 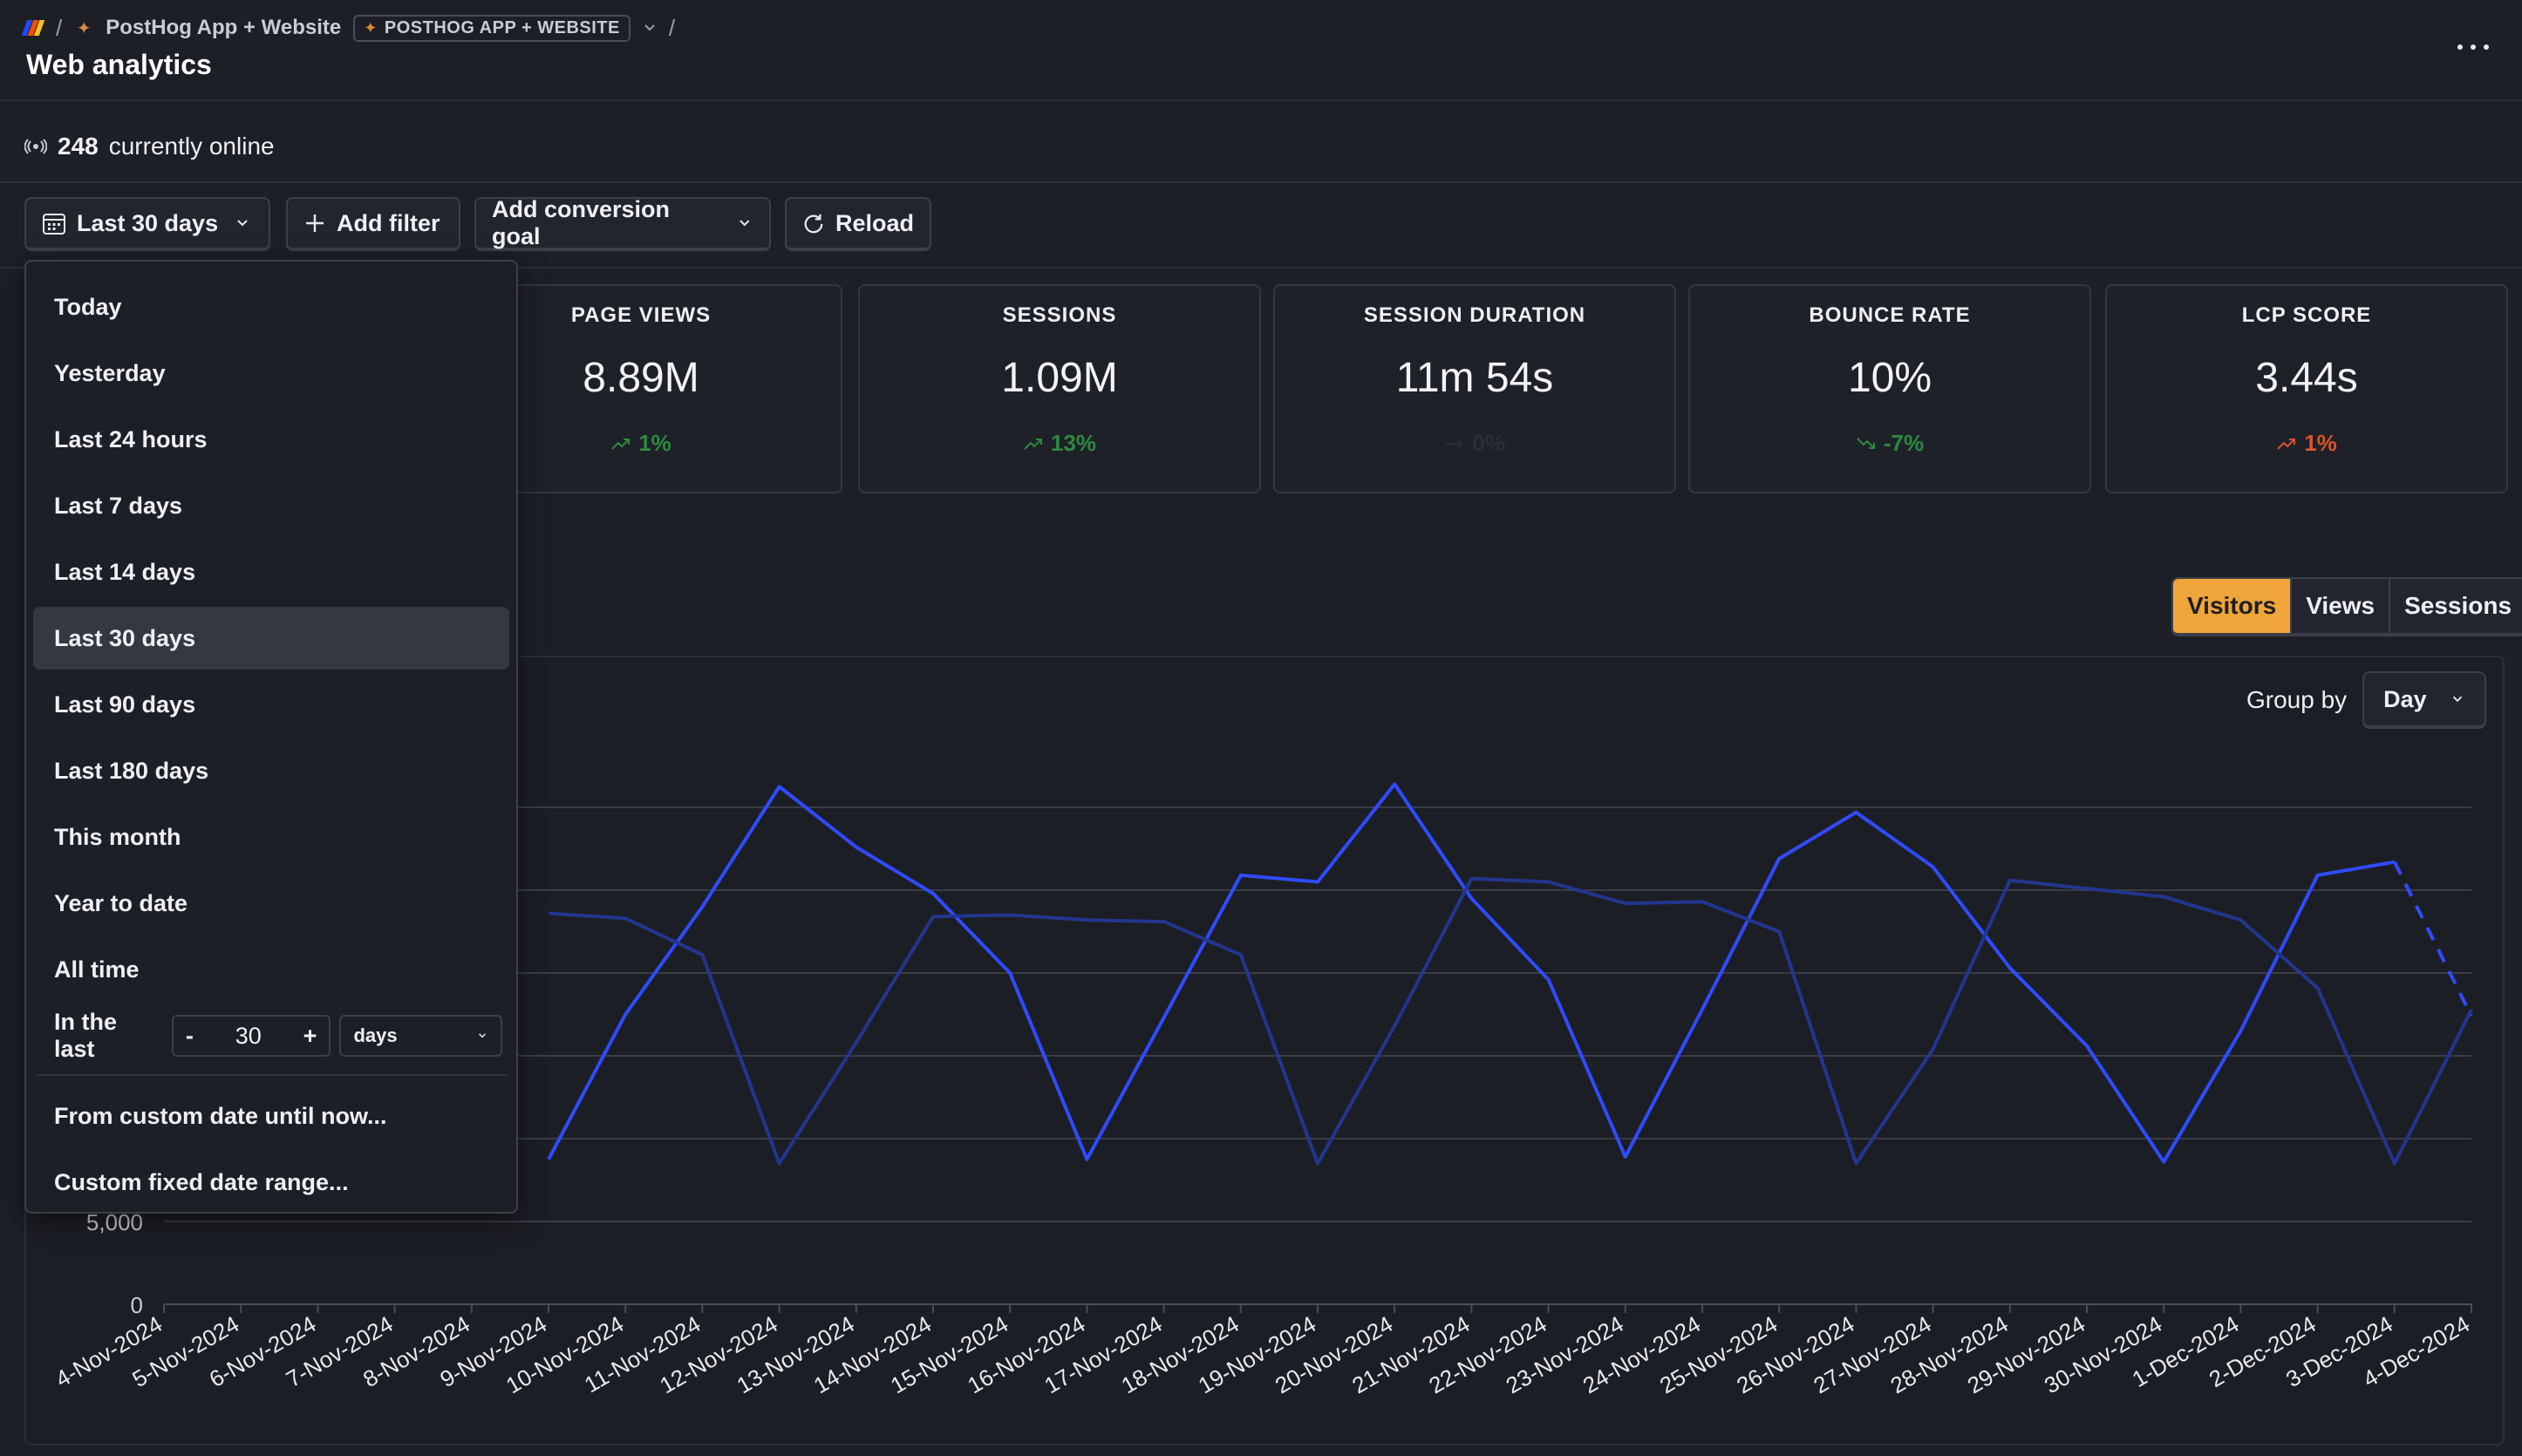 I want to click on stat-value: 3.44s, so click(x=2306, y=378).